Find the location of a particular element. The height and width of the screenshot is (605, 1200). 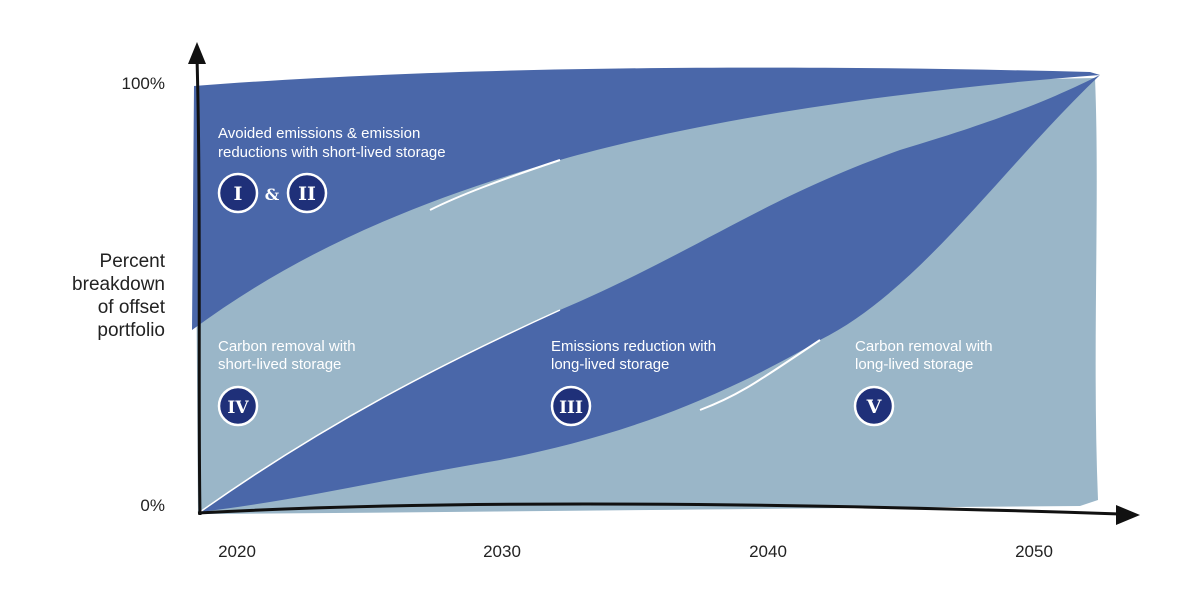

y-axis is located at coordinates (198, 286).